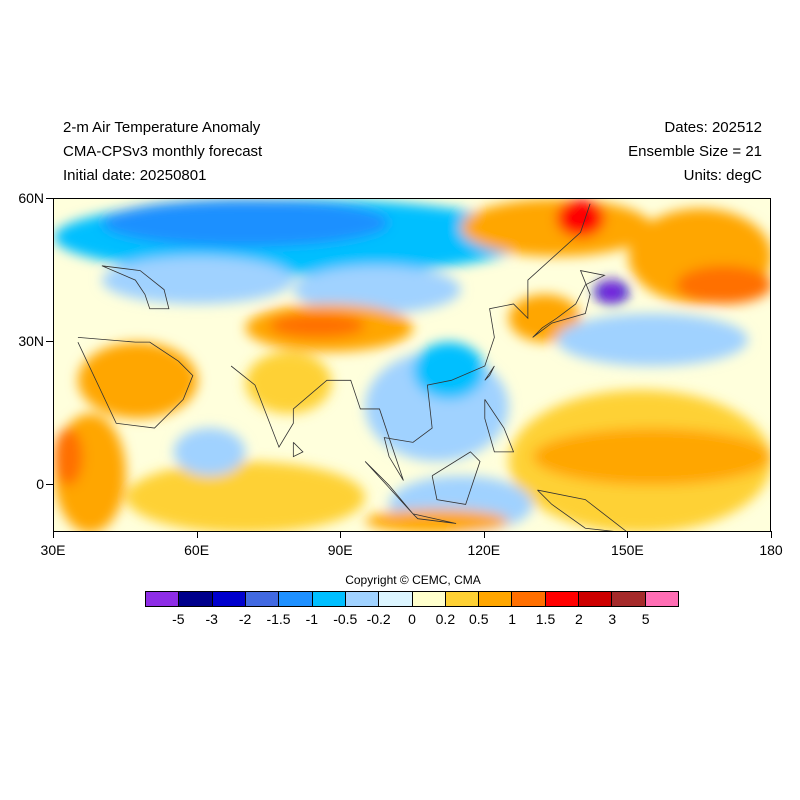 This screenshot has width=800, height=800. What do you see at coordinates (479, 619) in the screenshot?
I see `colorbar-level-label: 0.5` at bounding box center [479, 619].